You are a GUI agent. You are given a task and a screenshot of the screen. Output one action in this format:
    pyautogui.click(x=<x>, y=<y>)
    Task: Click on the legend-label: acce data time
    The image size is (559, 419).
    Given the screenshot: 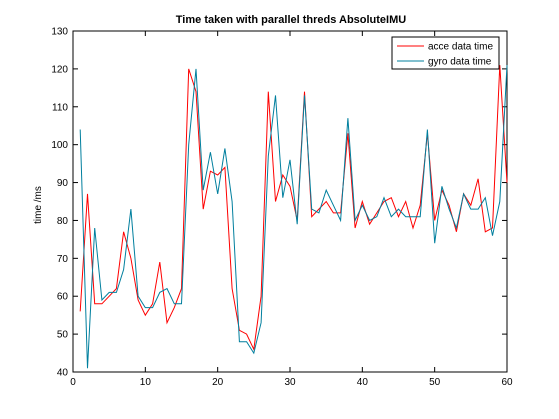 What is the action you would take?
    pyautogui.click(x=460, y=47)
    